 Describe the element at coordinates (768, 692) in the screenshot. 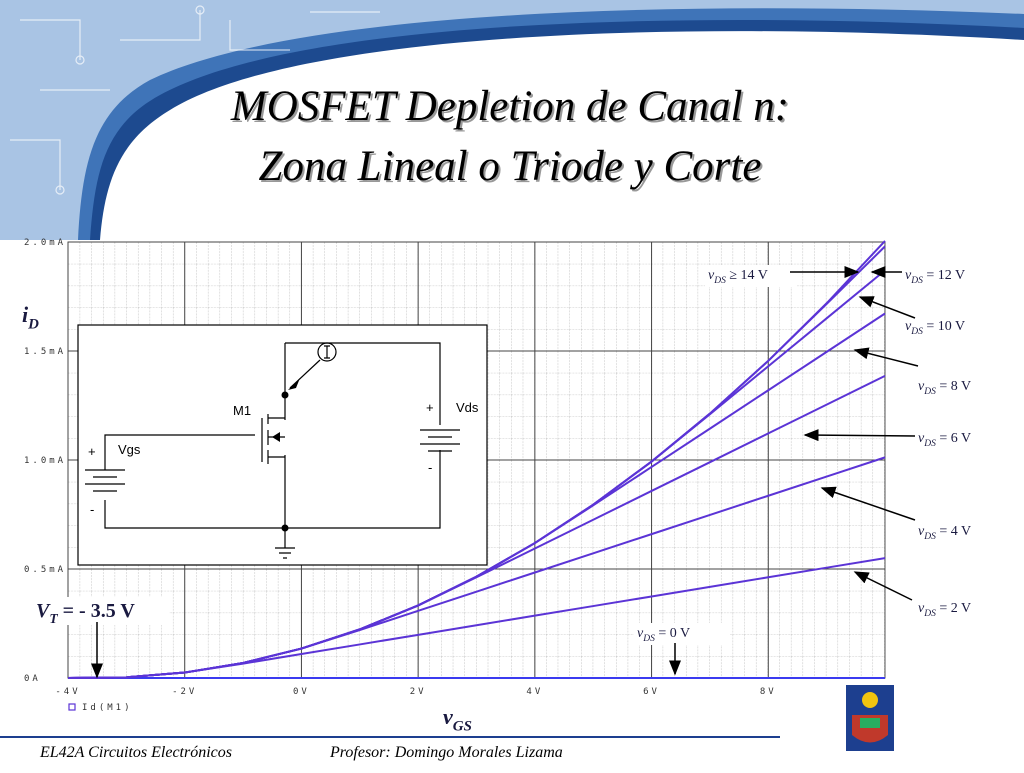

I see `x-tick-label: 8V` at that location.